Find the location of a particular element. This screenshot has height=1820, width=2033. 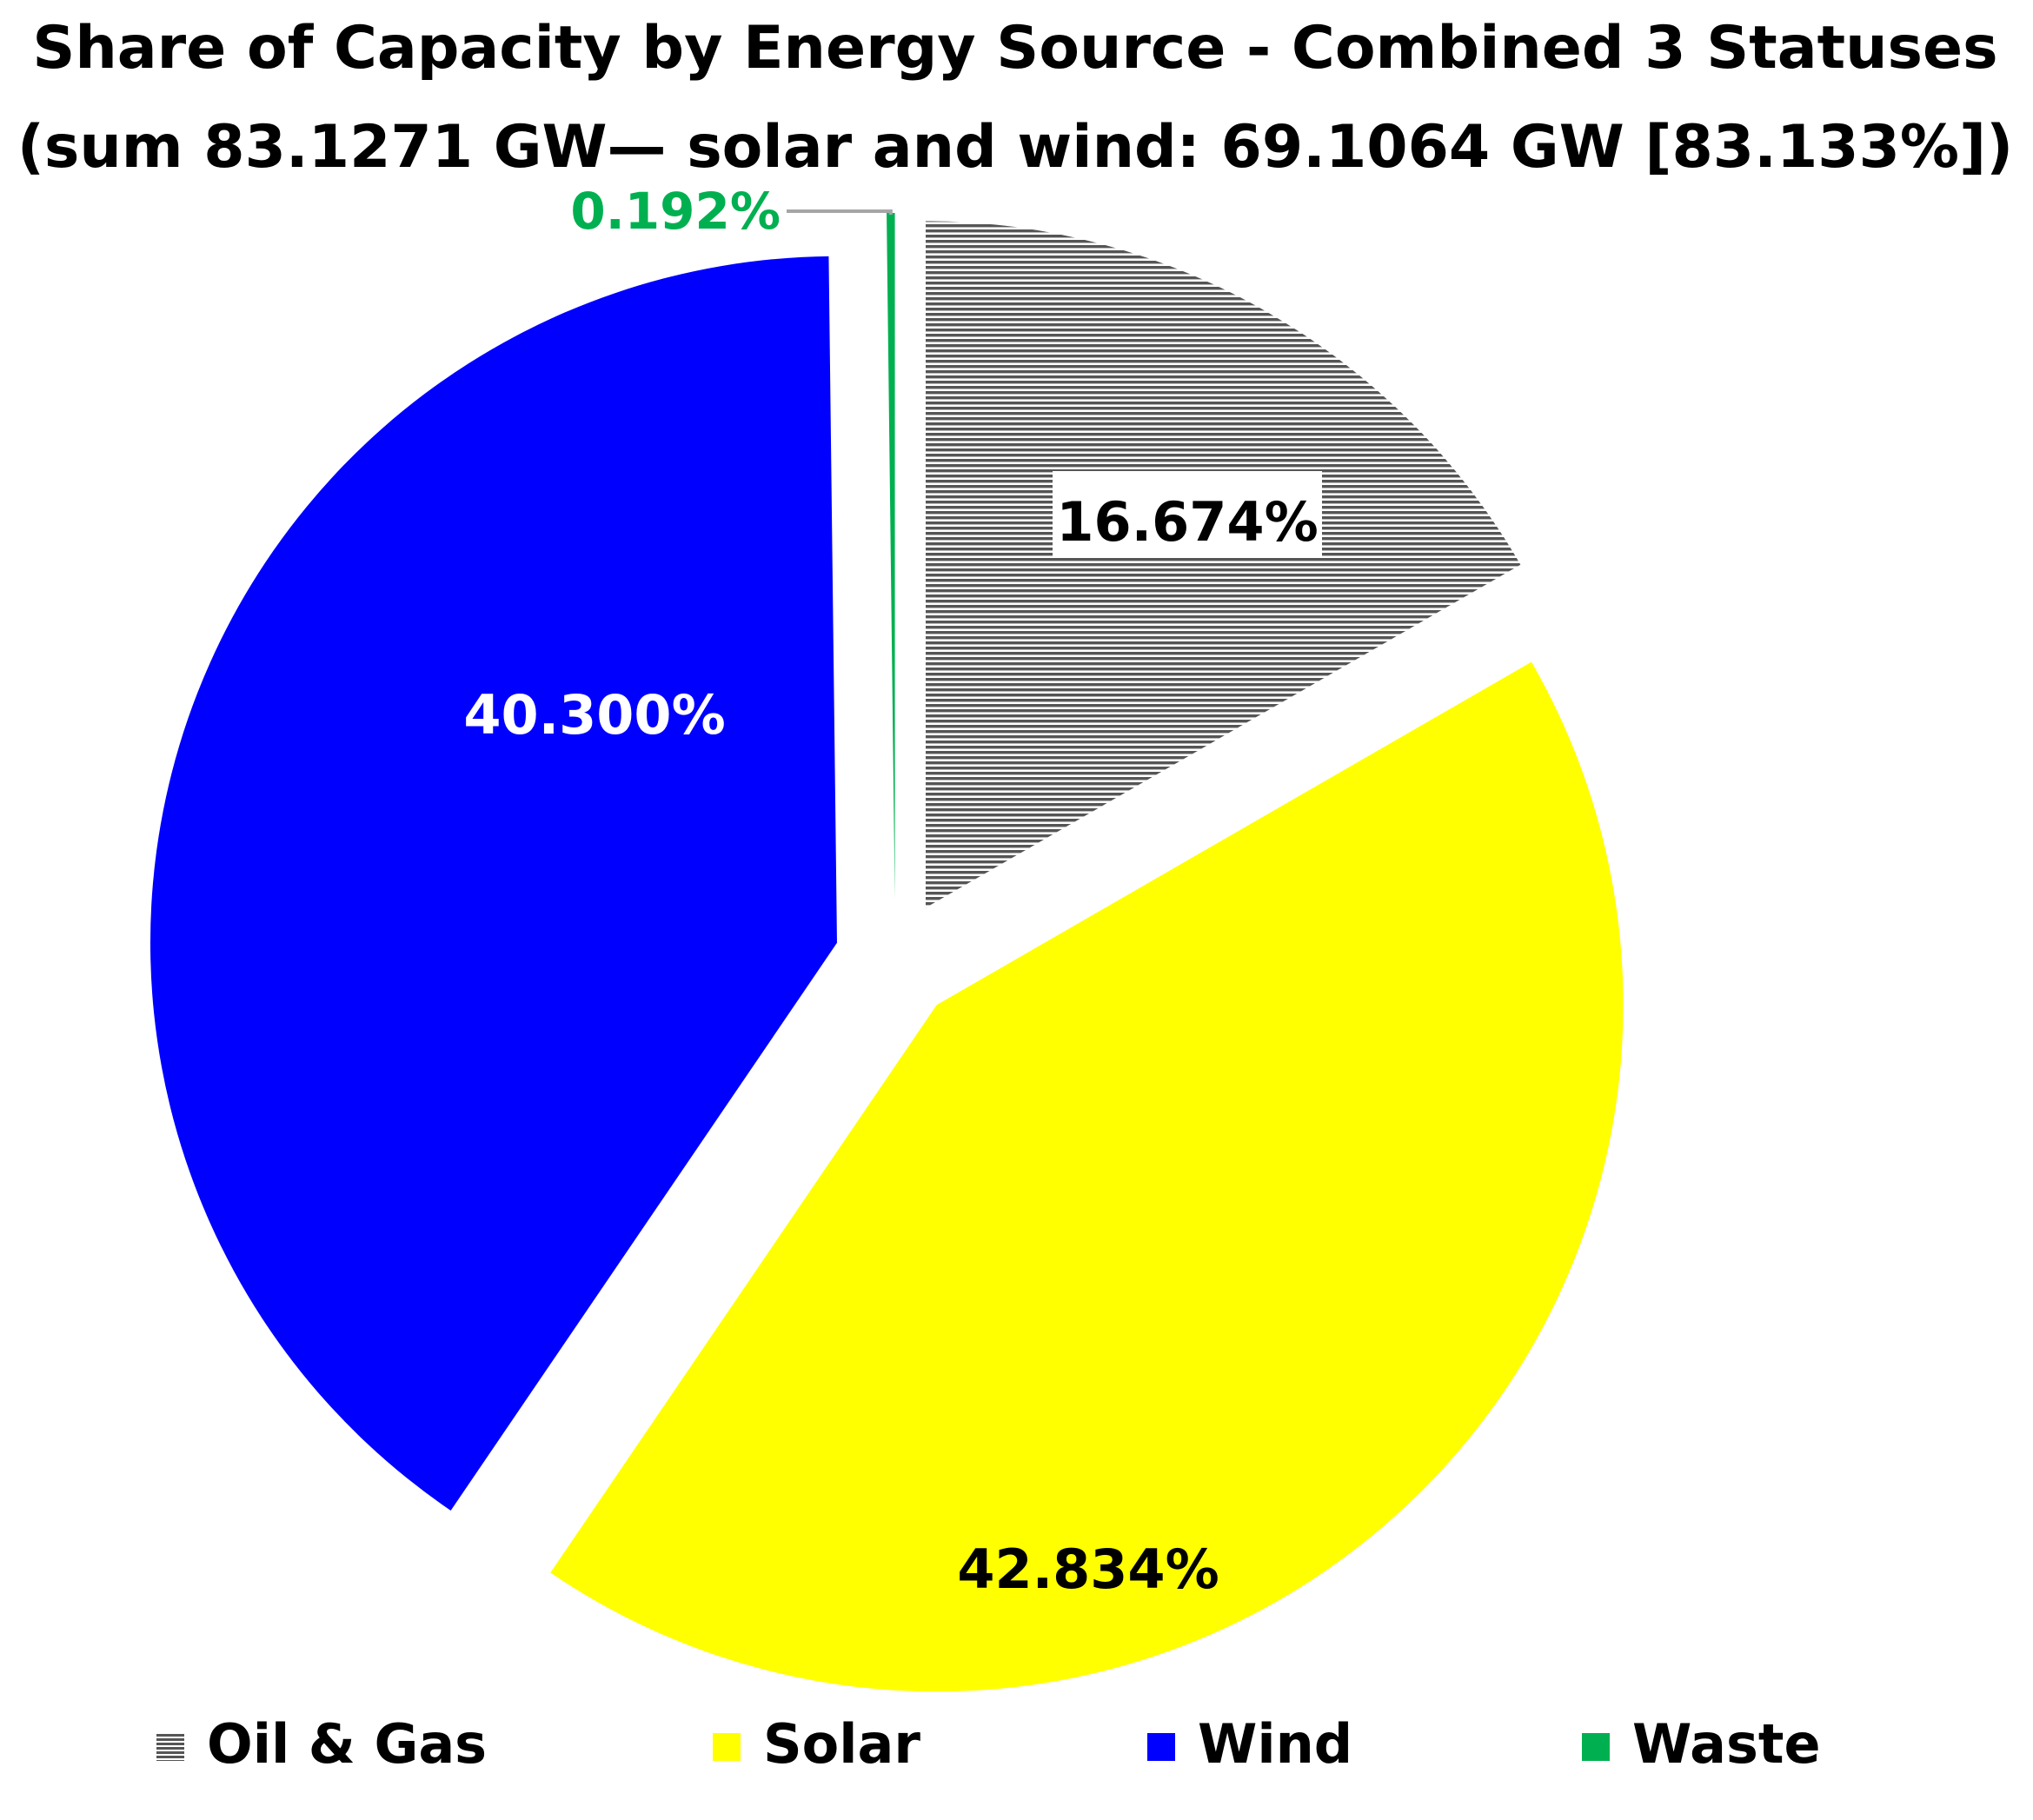

legend-swatch-oil-gas is located at coordinates (170, 1747).